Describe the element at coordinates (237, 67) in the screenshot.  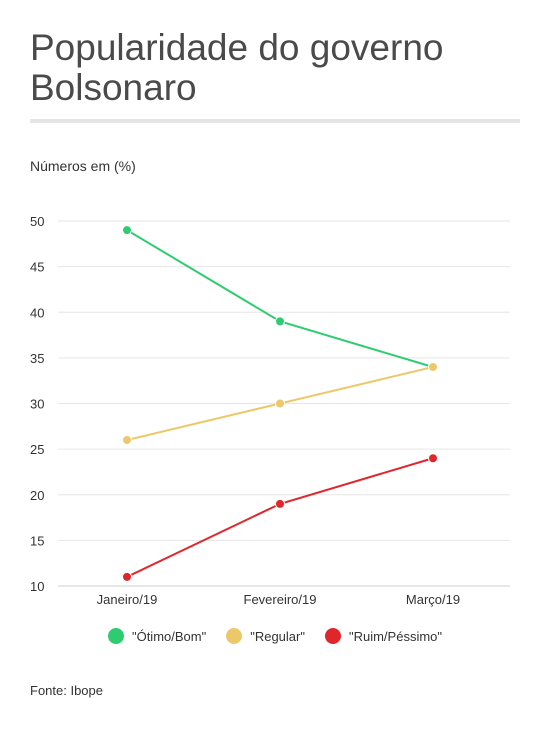
I see `page-title: Popularidade do governo Bolsonaro` at that location.